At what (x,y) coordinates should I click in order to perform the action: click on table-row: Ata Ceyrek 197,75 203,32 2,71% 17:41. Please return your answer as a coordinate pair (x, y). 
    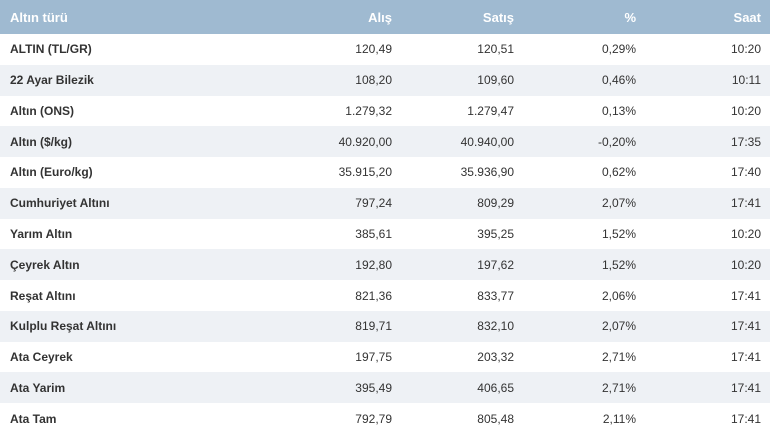
    Looking at the image, I should click on (385, 357).